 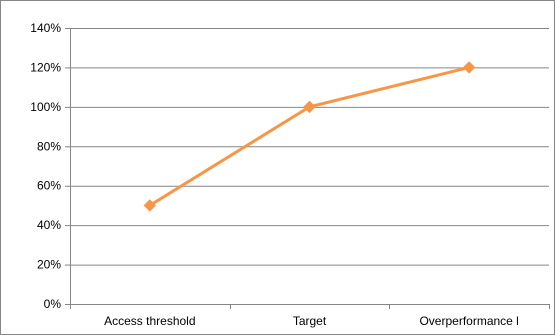 What do you see at coordinates (45, 28) in the screenshot?
I see `y-tick-label: 140%` at bounding box center [45, 28].